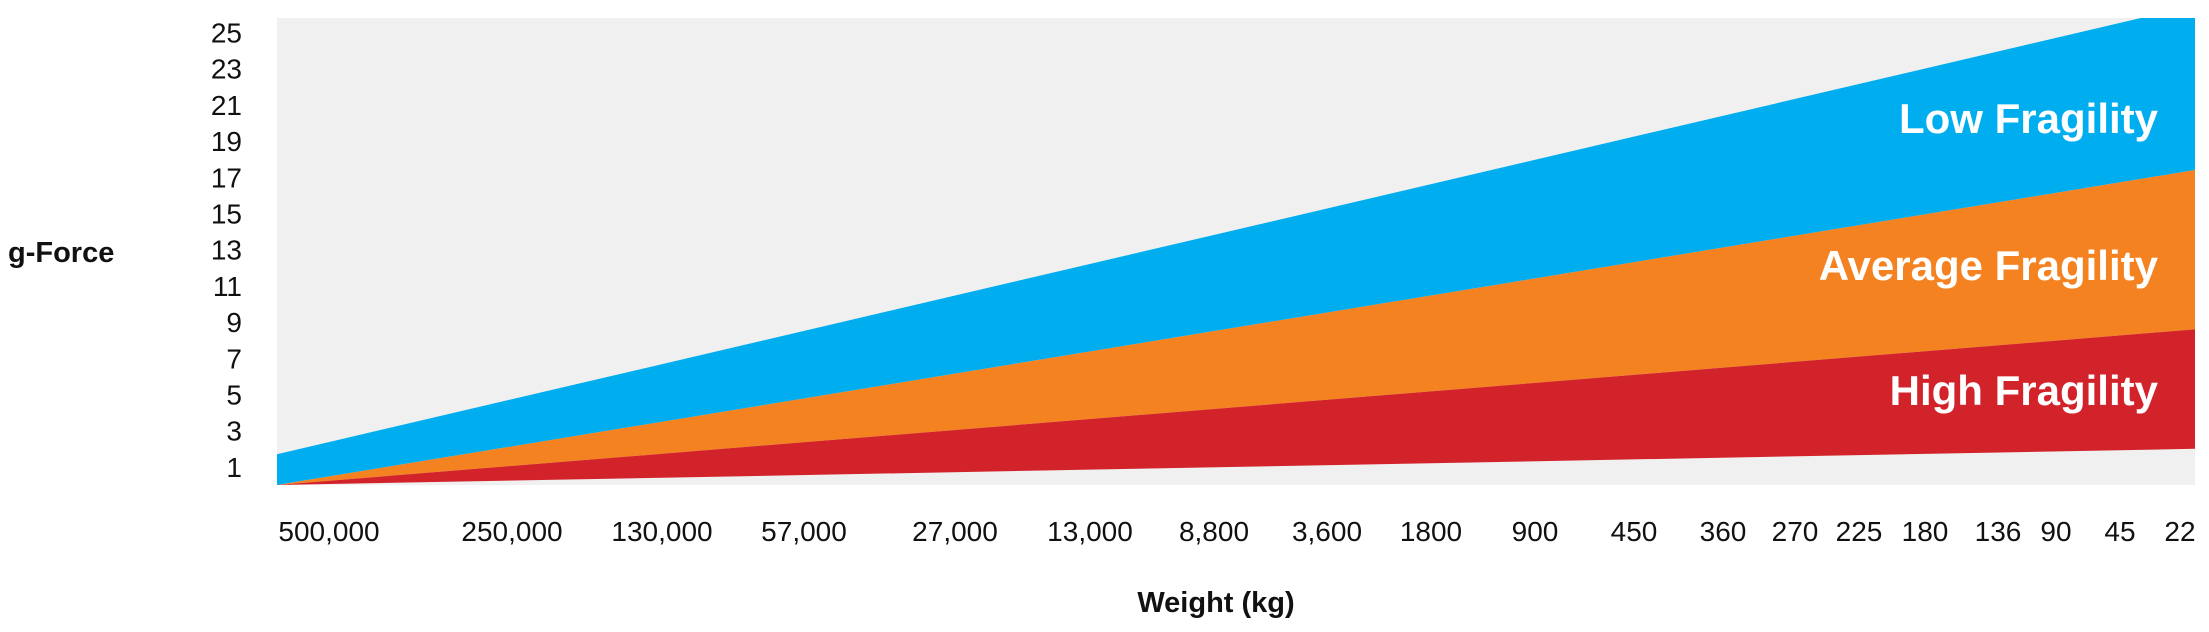 This screenshot has width=2209, height=632. What do you see at coordinates (1998, 531) in the screenshot?
I see `x-tick-label: 136` at bounding box center [1998, 531].